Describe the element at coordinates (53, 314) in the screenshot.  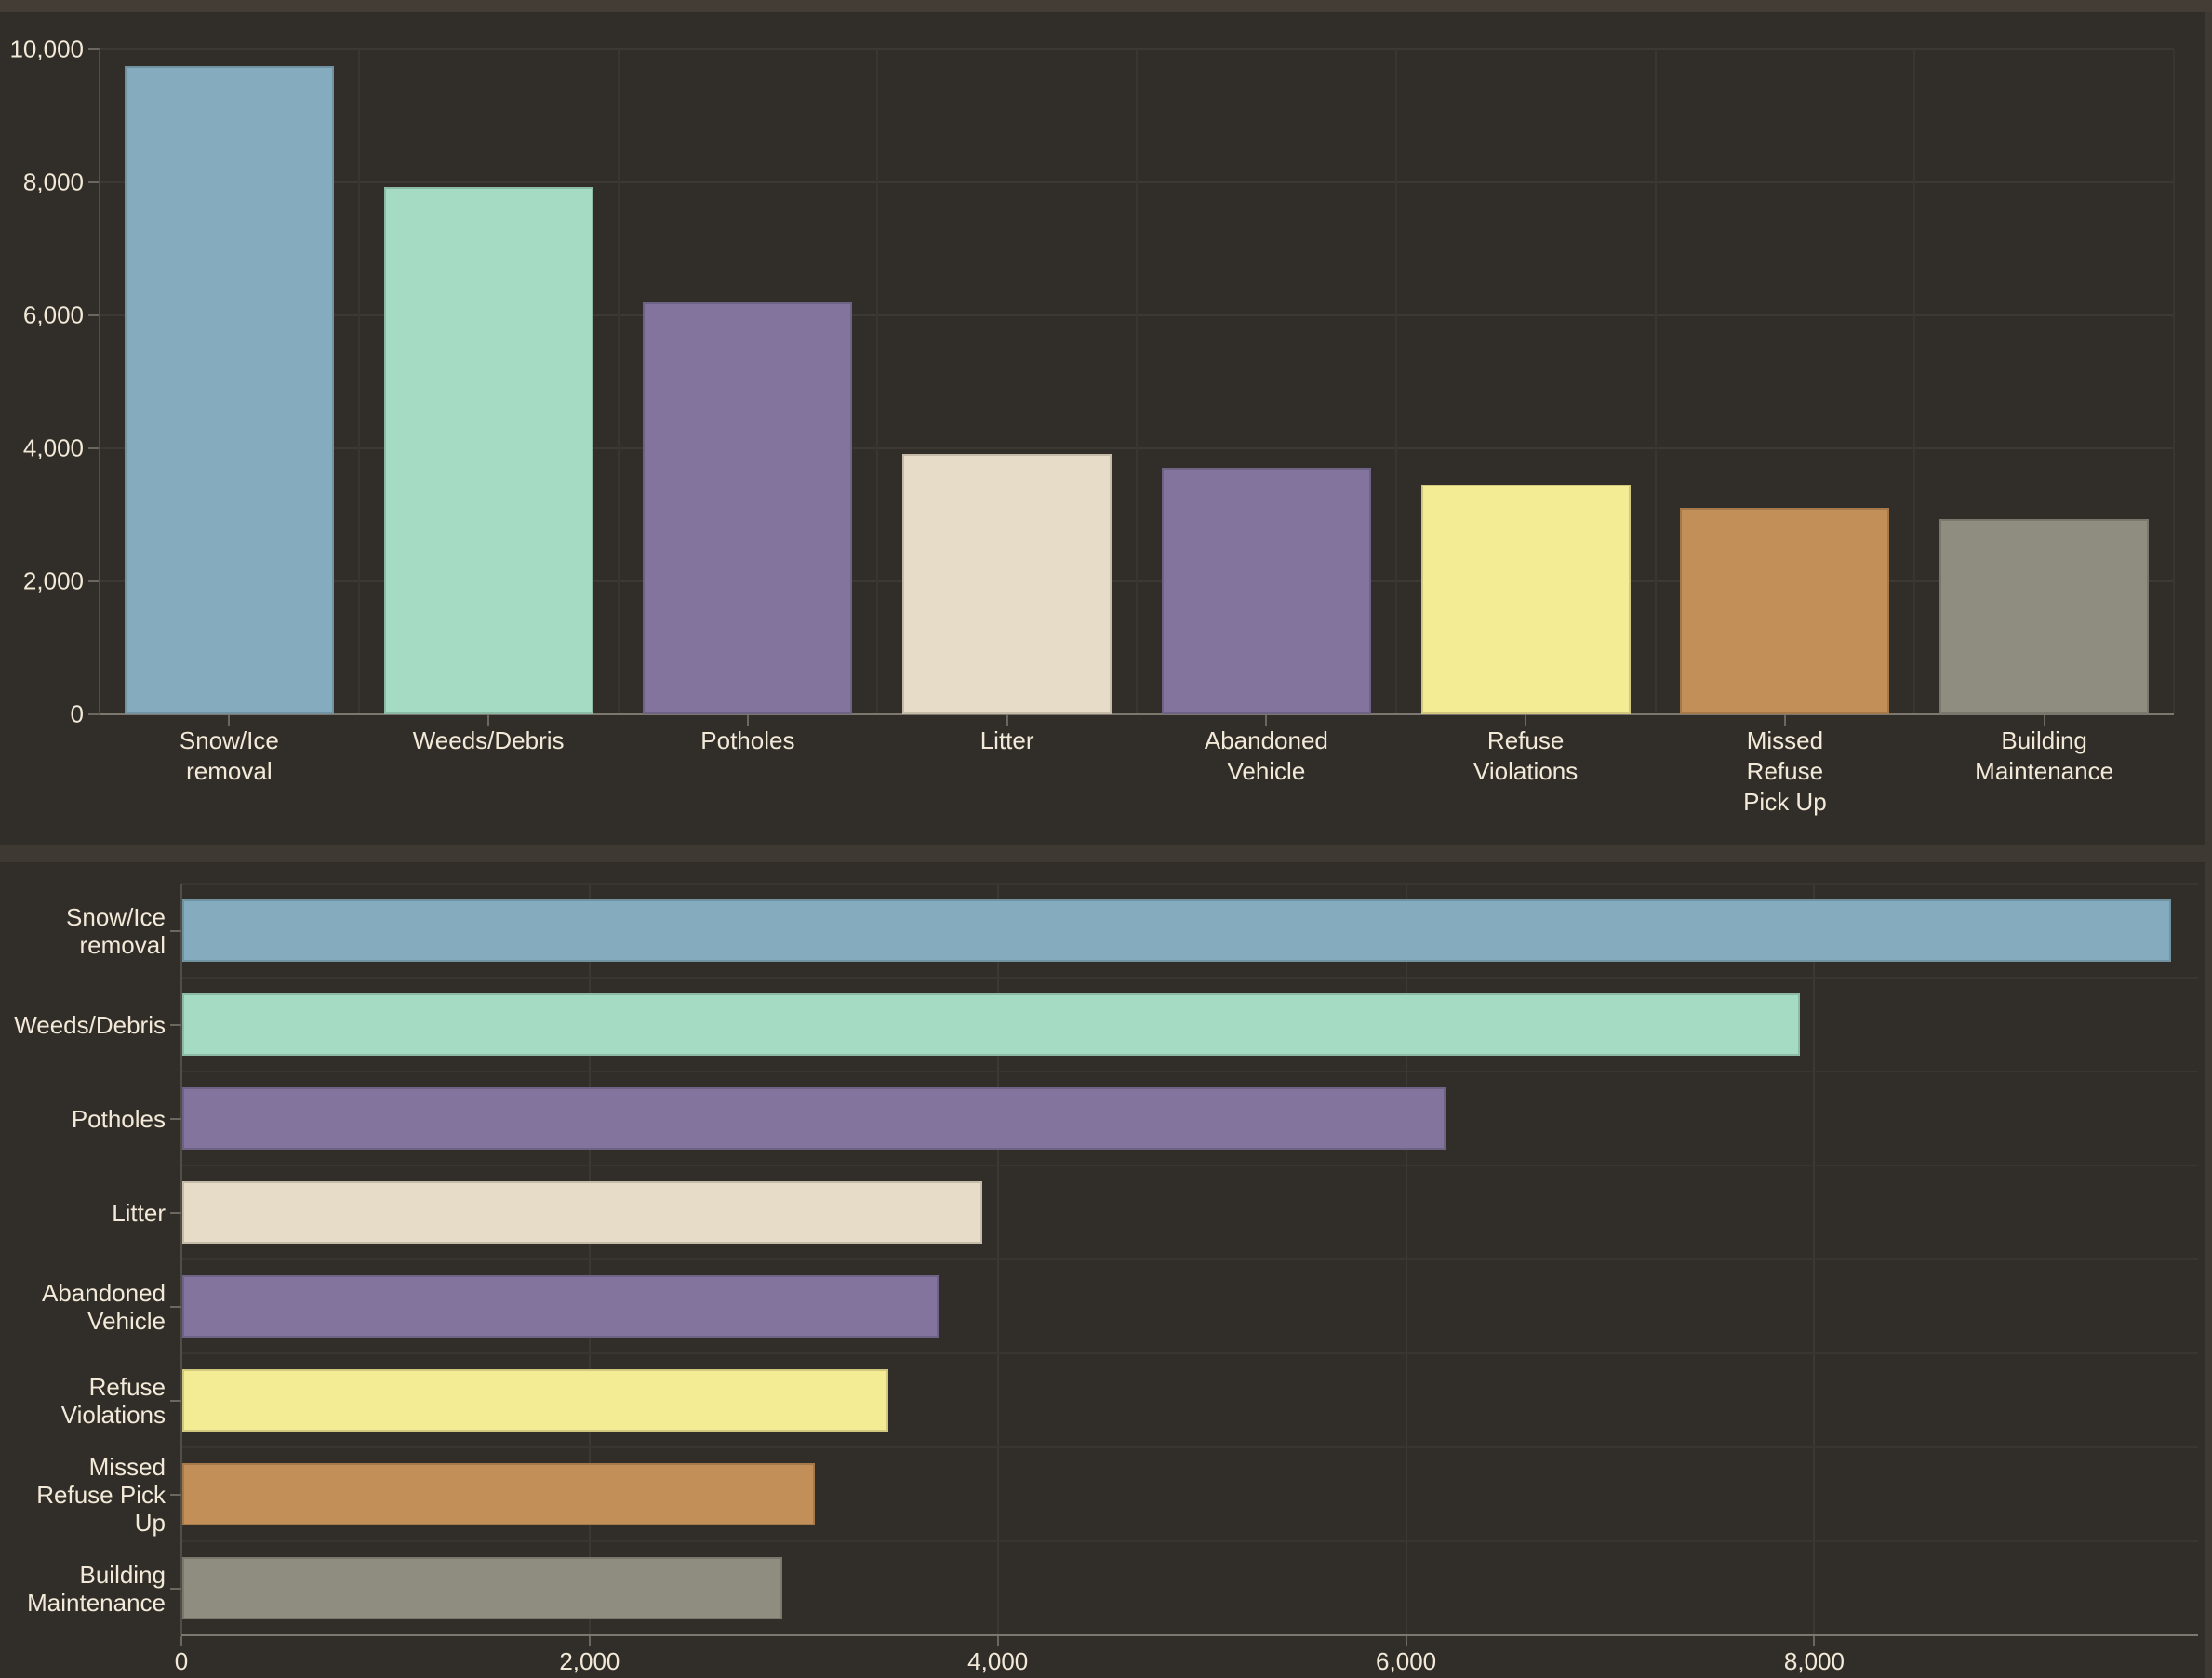
I see `y-axis-tick-label: 6,000` at that location.